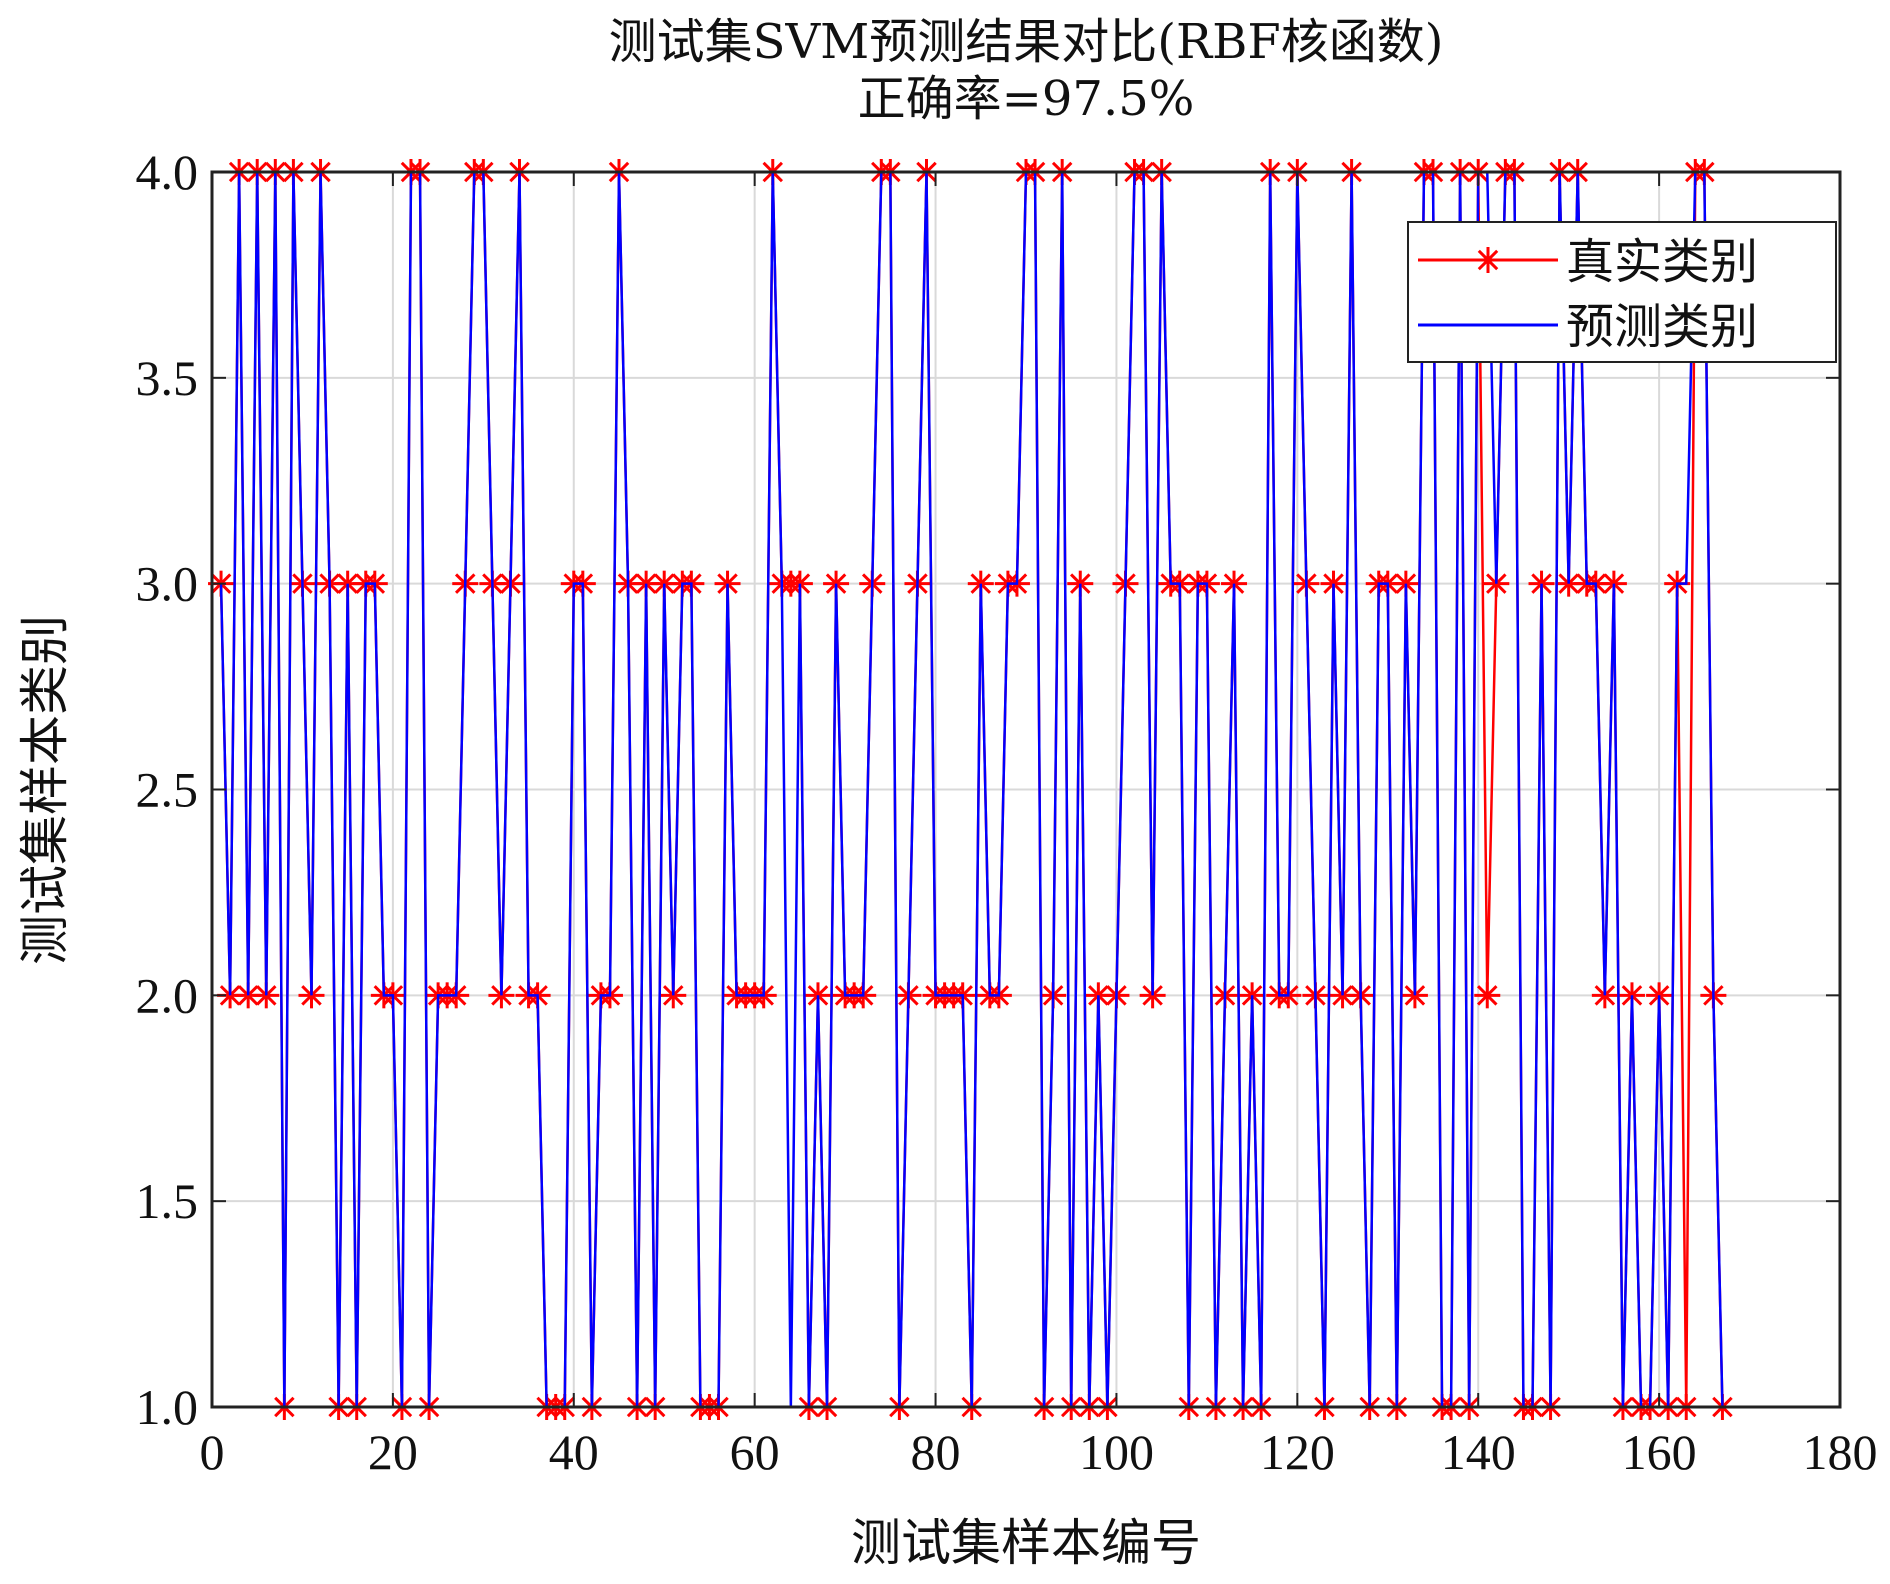 This screenshot has width=1890, height=1584. I want to click on x-tick-label: 20, so click(393, 1452).